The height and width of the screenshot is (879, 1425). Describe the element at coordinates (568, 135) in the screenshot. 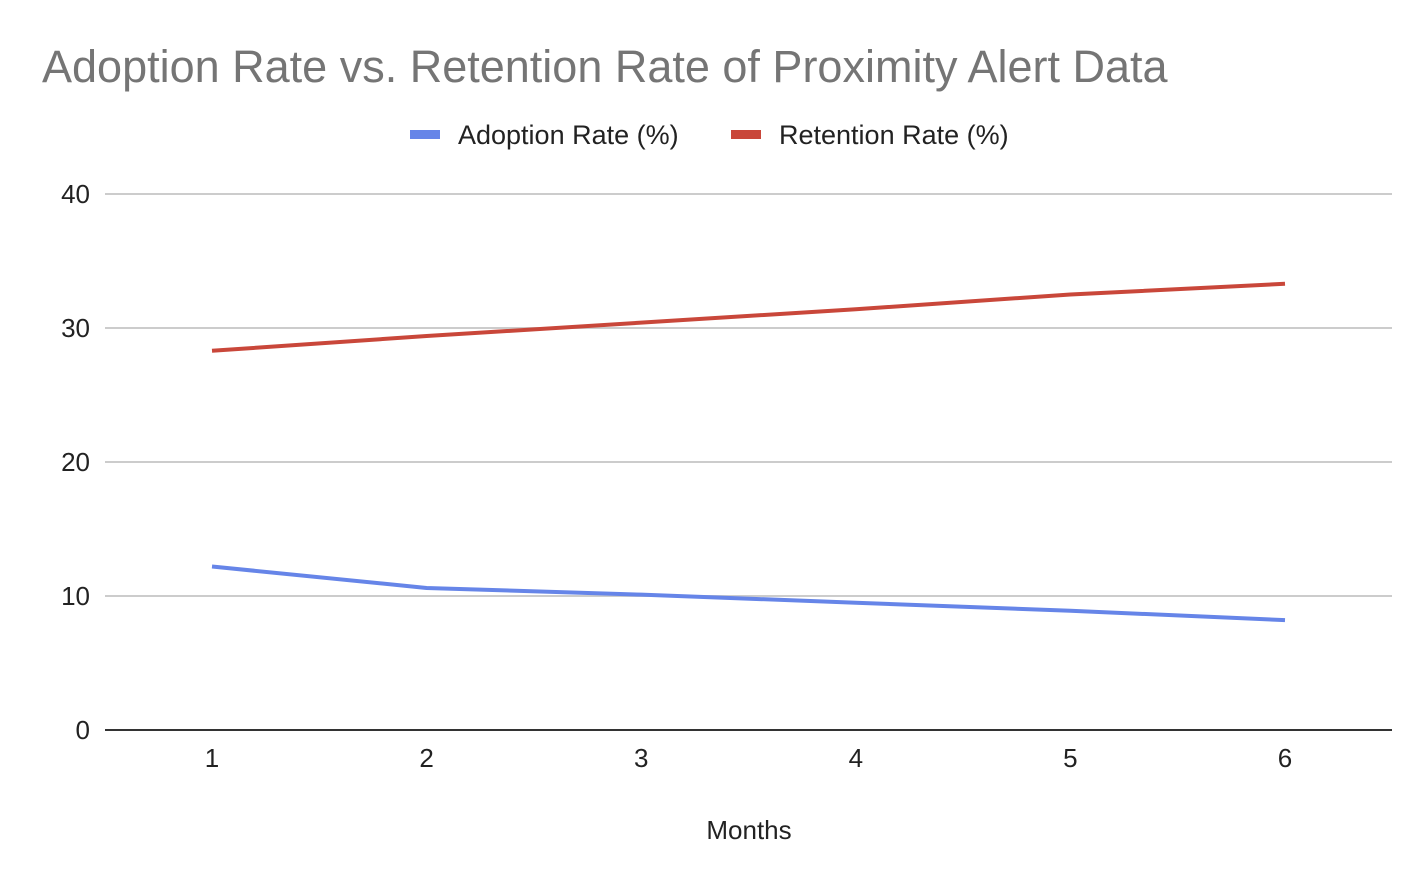

I see `legend-label: Adoption Rate (%)` at that location.